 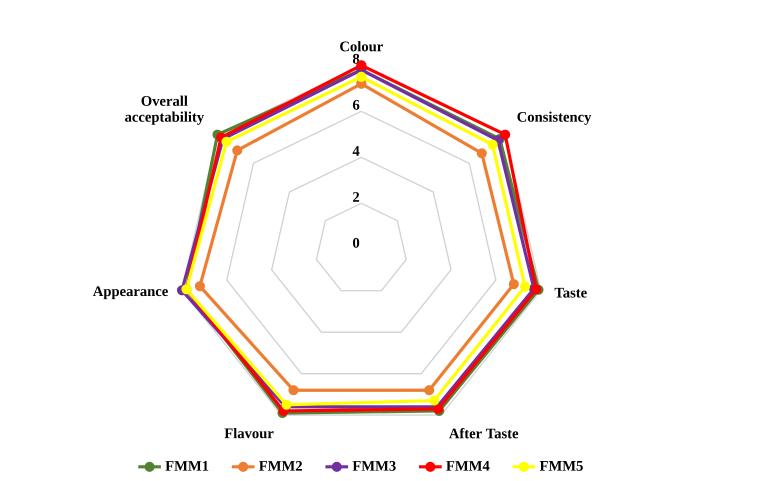 I want to click on y-tick-label: 0, so click(x=356, y=243).